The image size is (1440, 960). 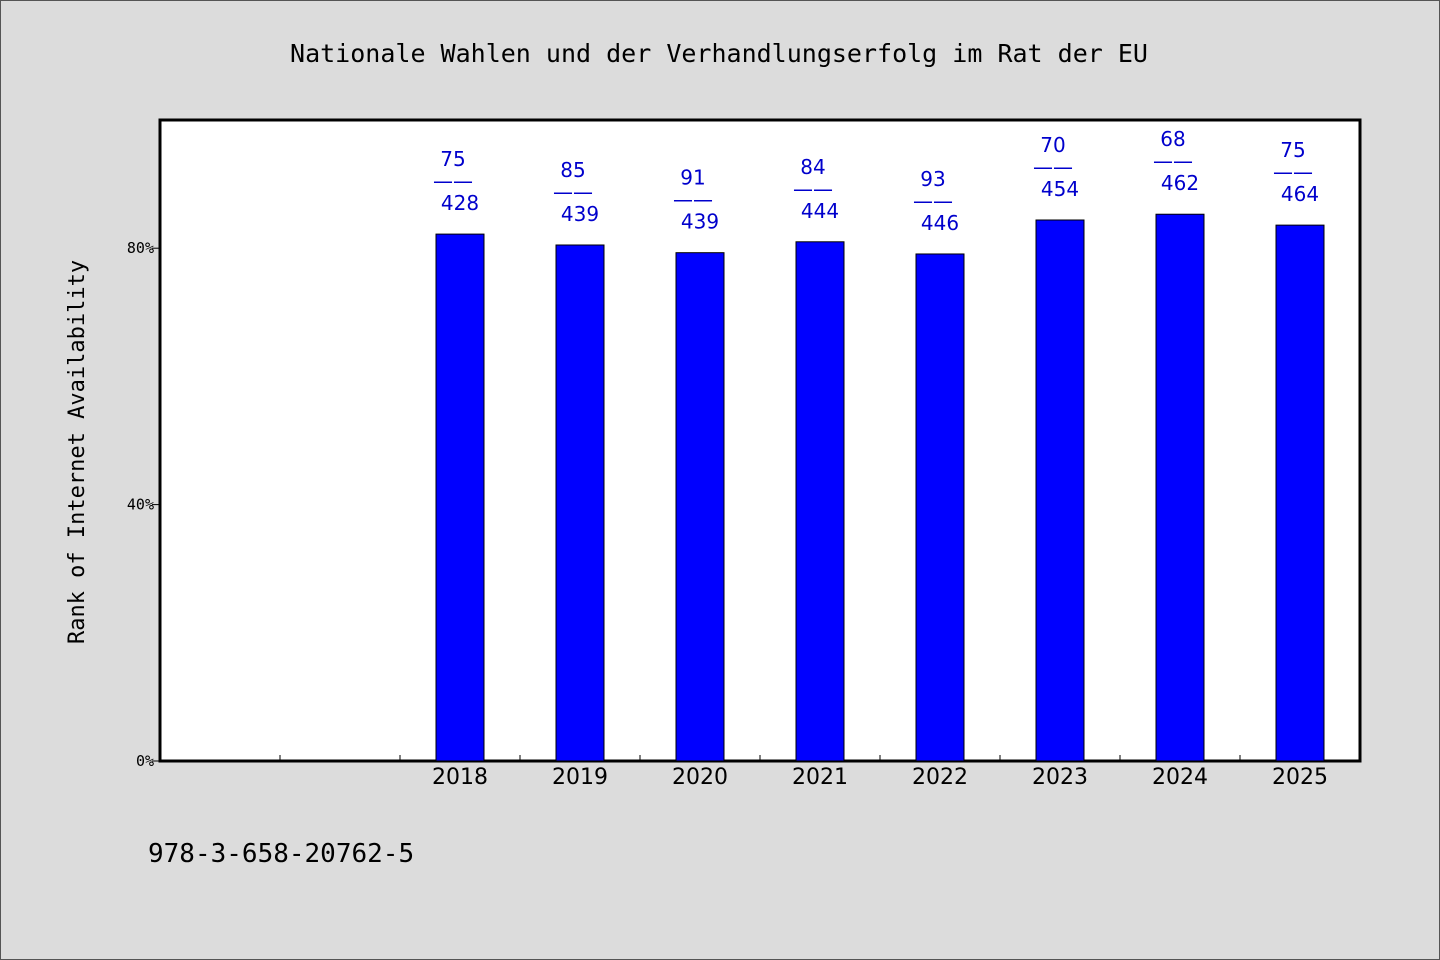 What do you see at coordinates (692, 178) in the screenshot?
I see `data-label-top: 91` at bounding box center [692, 178].